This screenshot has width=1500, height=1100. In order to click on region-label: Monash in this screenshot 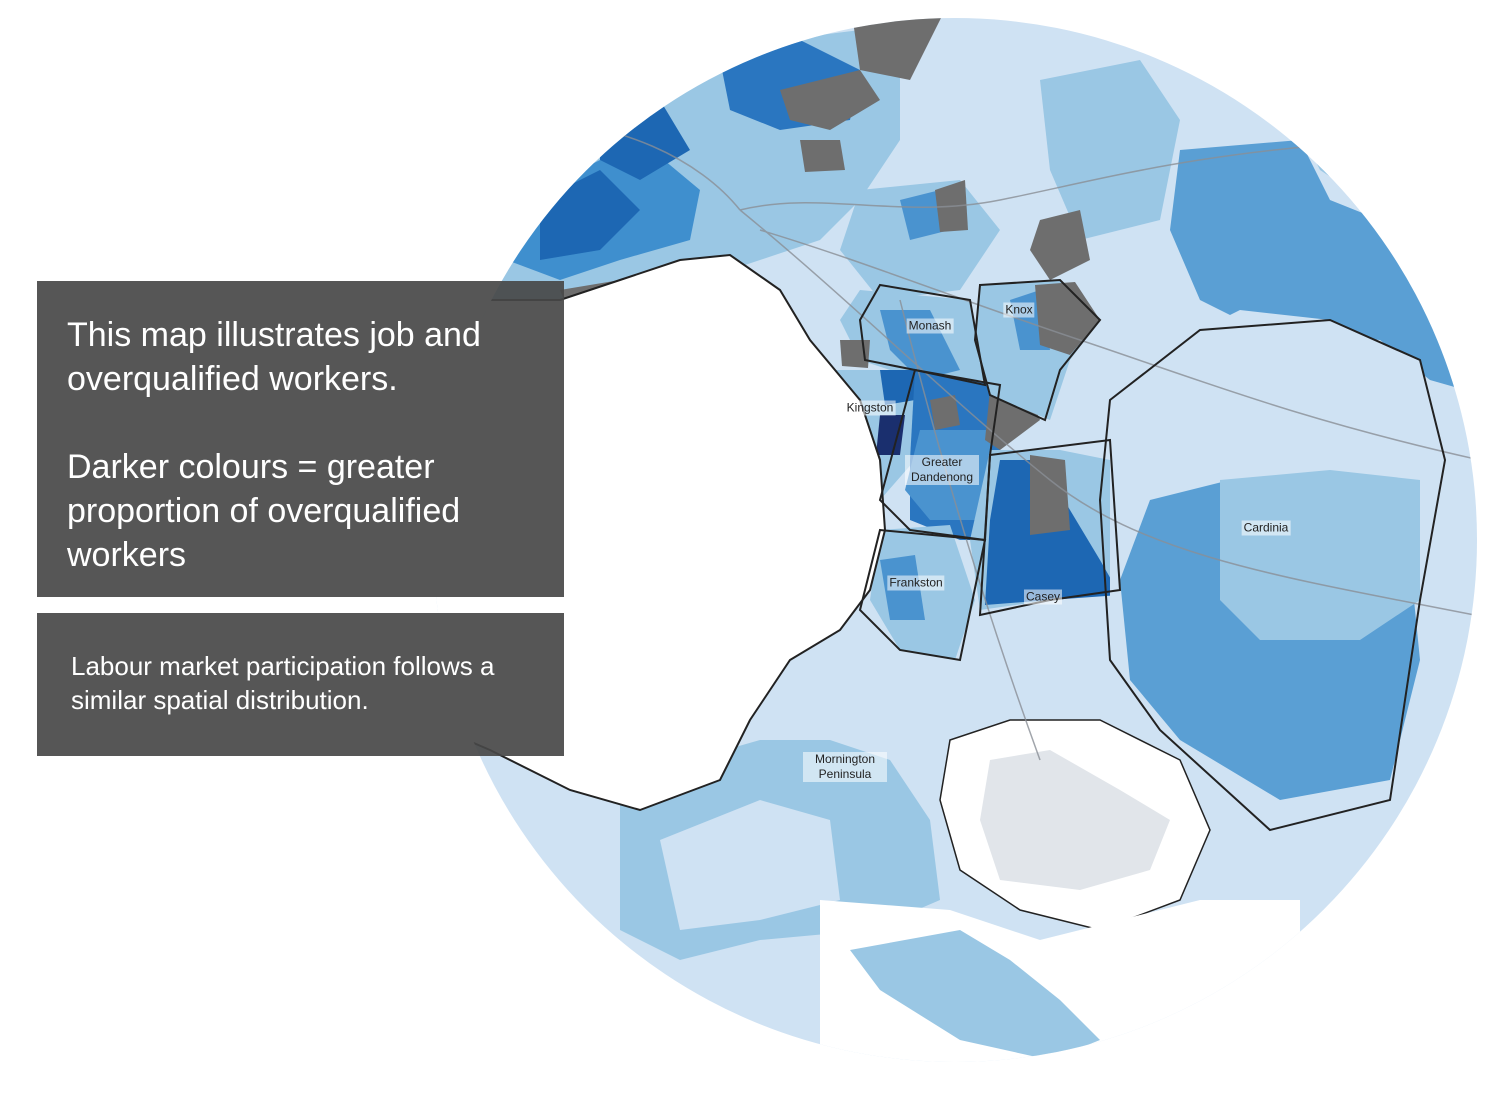, I will do `click(930, 326)`.